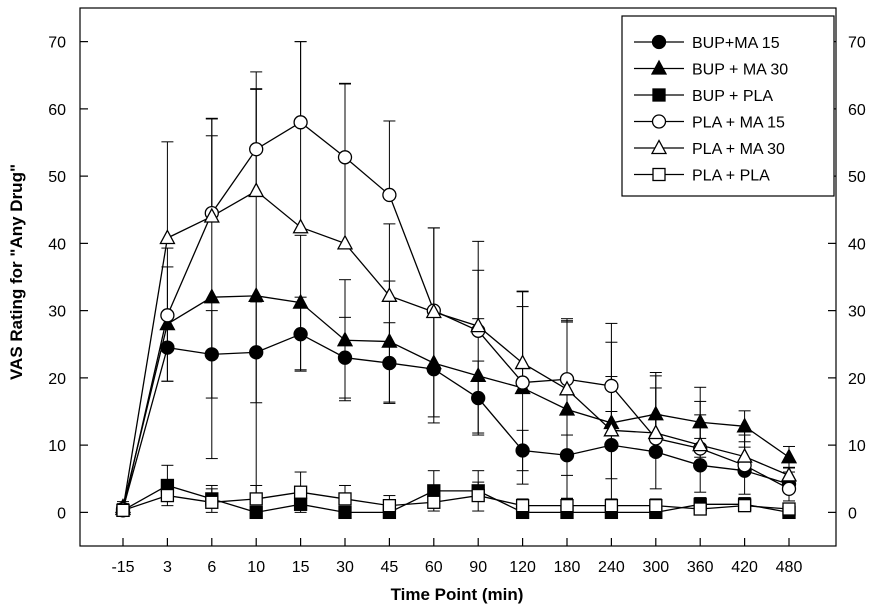  Describe the element at coordinates (57, 110) in the screenshot. I see `y-tick-label-left: 60` at that location.